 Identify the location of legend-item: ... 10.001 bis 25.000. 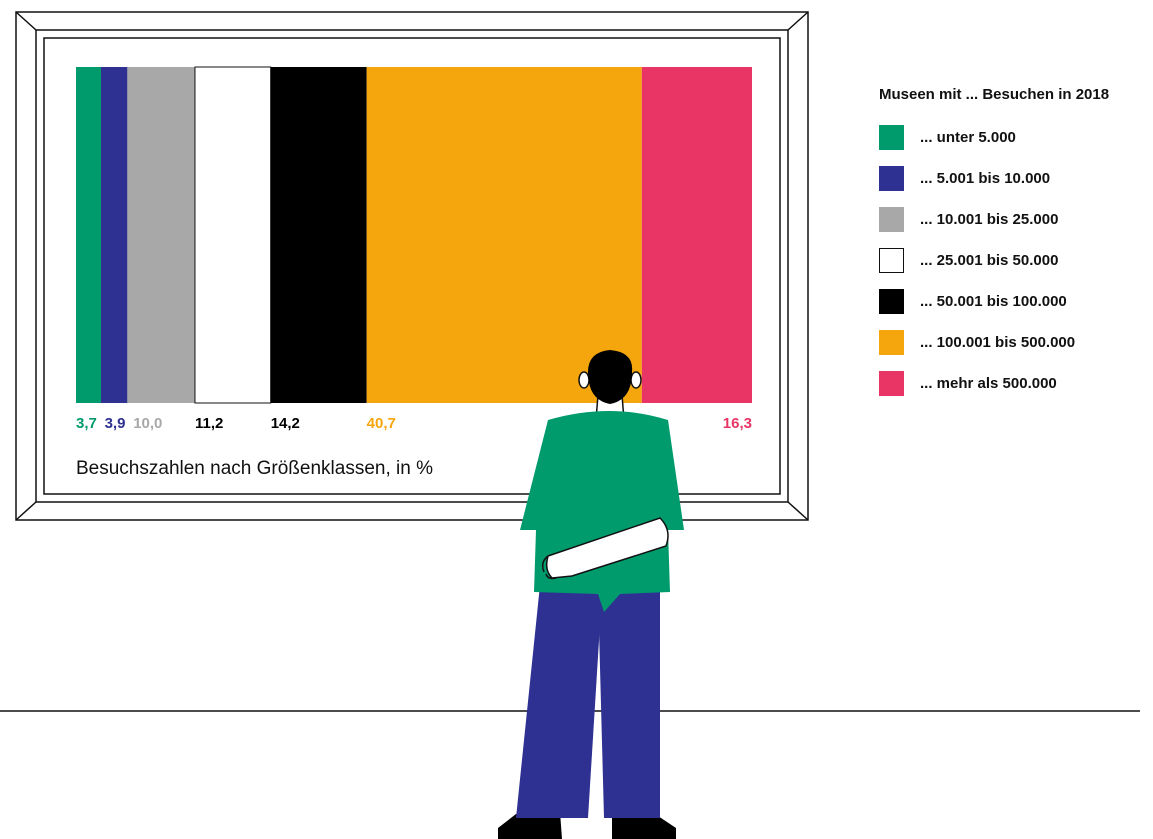
(1014, 219).